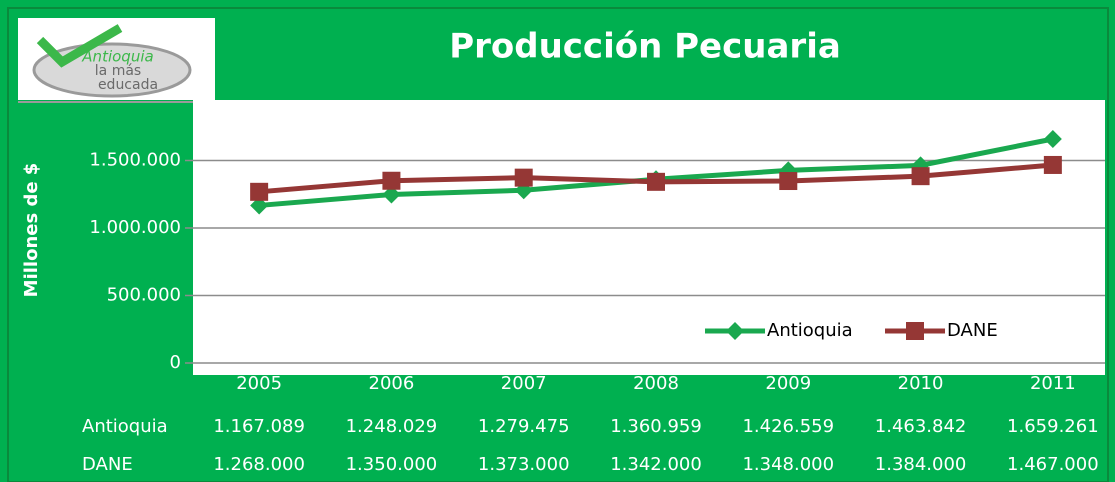 The height and width of the screenshot is (482, 1115). What do you see at coordinates (921, 426) in the screenshot?
I see `table-cell: 1.463.842` at bounding box center [921, 426].